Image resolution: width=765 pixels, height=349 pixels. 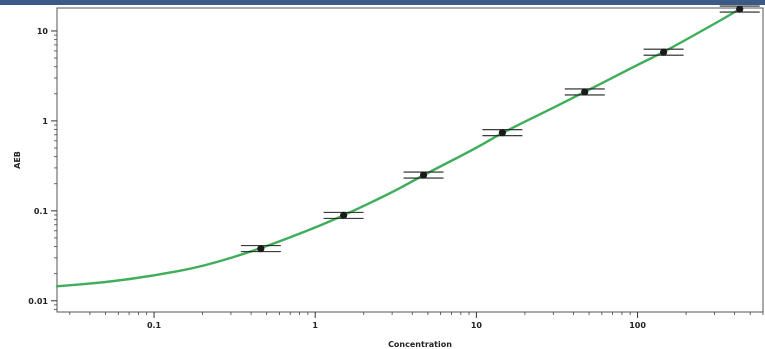 I want to click on y-axis-title: AEB, so click(x=17, y=160).